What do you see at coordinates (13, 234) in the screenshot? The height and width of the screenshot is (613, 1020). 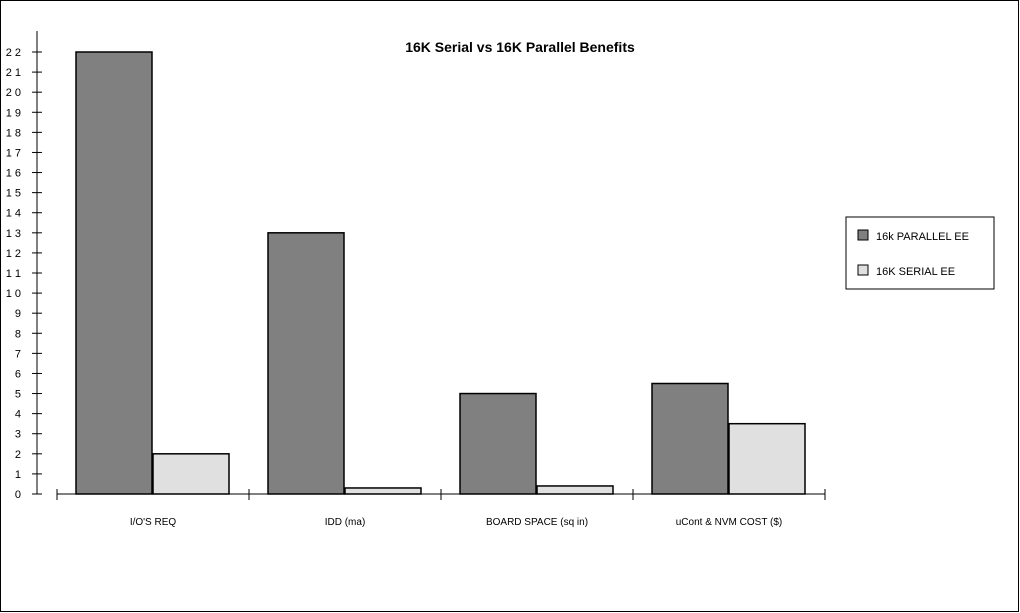 I see `y-tick-label: 1 3` at bounding box center [13, 234].